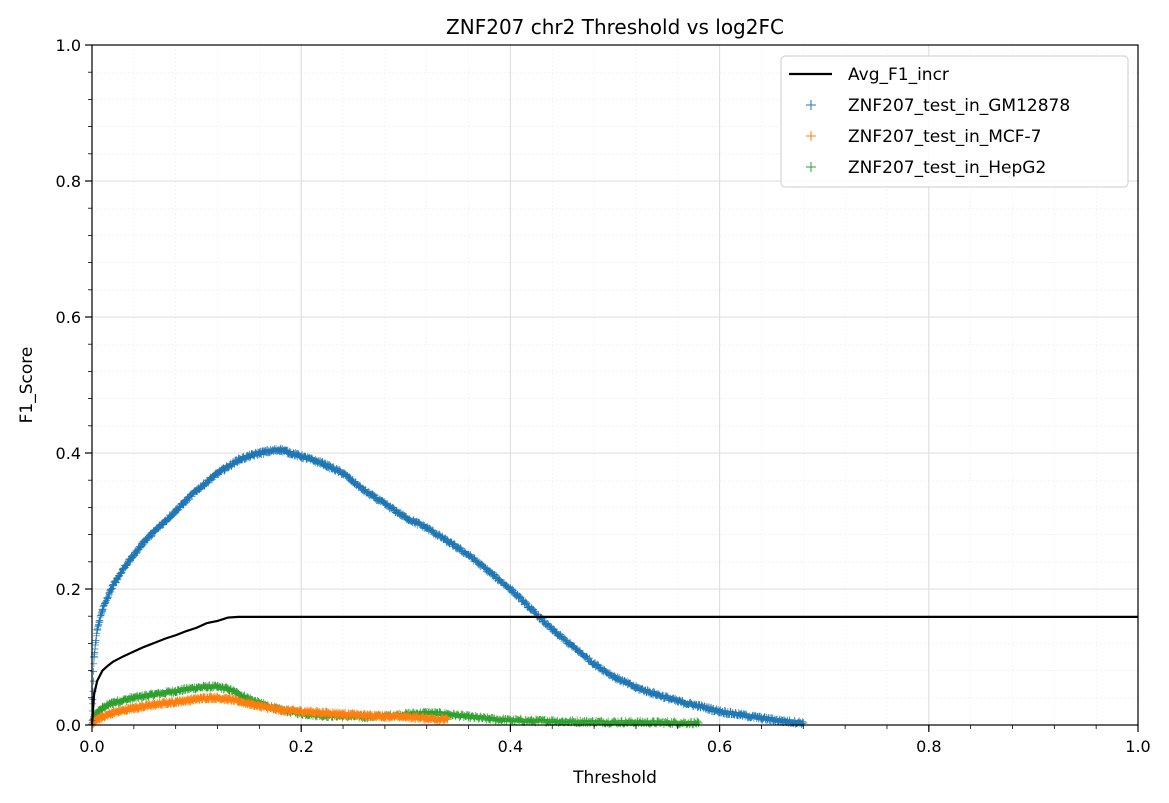 Image resolution: width=1169 pixels, height=803 pixels. I want to click on avg-f1-incr-line, so click(614, 670).